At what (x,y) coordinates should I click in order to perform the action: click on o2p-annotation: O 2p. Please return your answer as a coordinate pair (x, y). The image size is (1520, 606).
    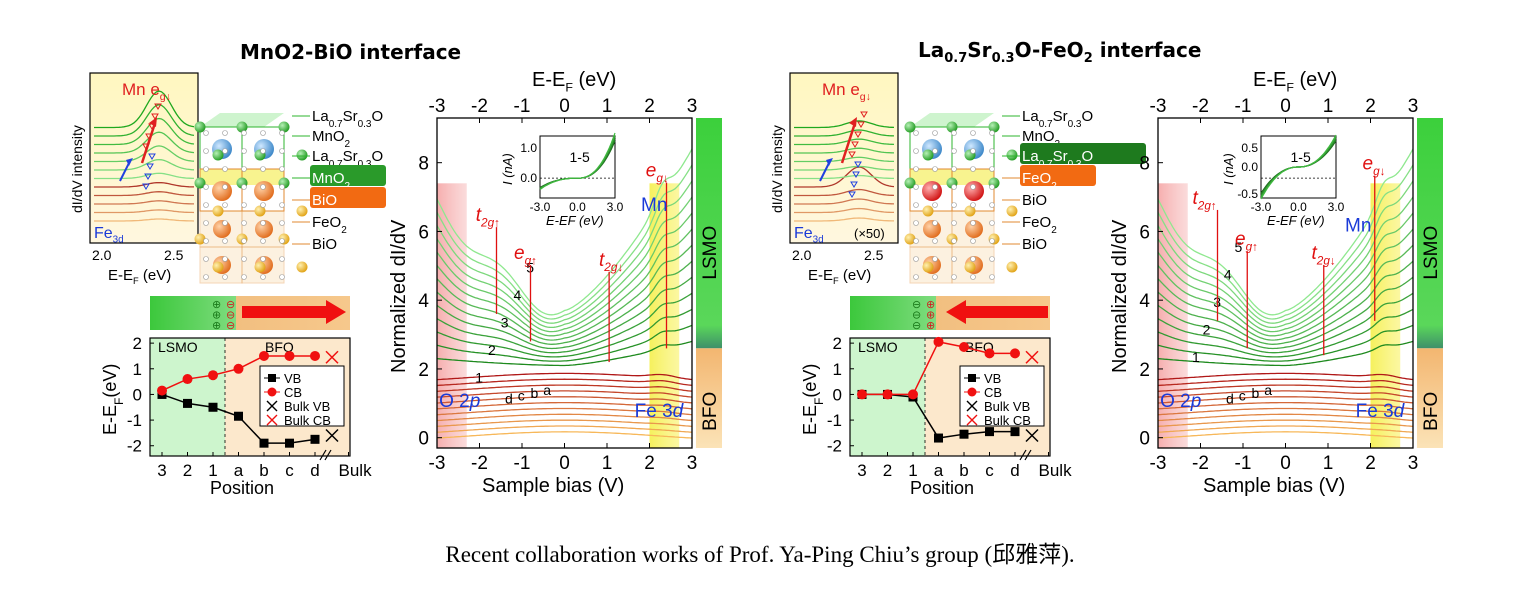
    Looking at the image, I should click on (1180, 401).